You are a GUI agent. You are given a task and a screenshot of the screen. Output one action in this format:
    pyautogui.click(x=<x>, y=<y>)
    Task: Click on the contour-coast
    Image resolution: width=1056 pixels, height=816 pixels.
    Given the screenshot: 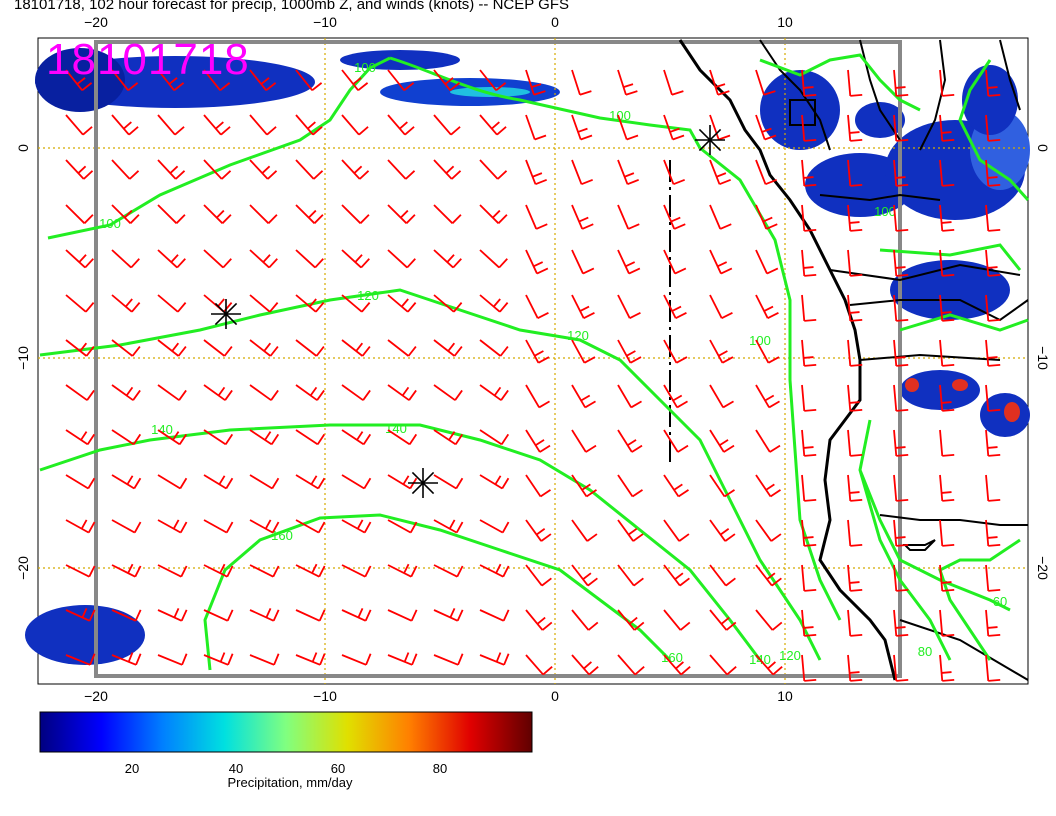 What is the action you would take?
    pyautogui.click(x=943, y=452)
    